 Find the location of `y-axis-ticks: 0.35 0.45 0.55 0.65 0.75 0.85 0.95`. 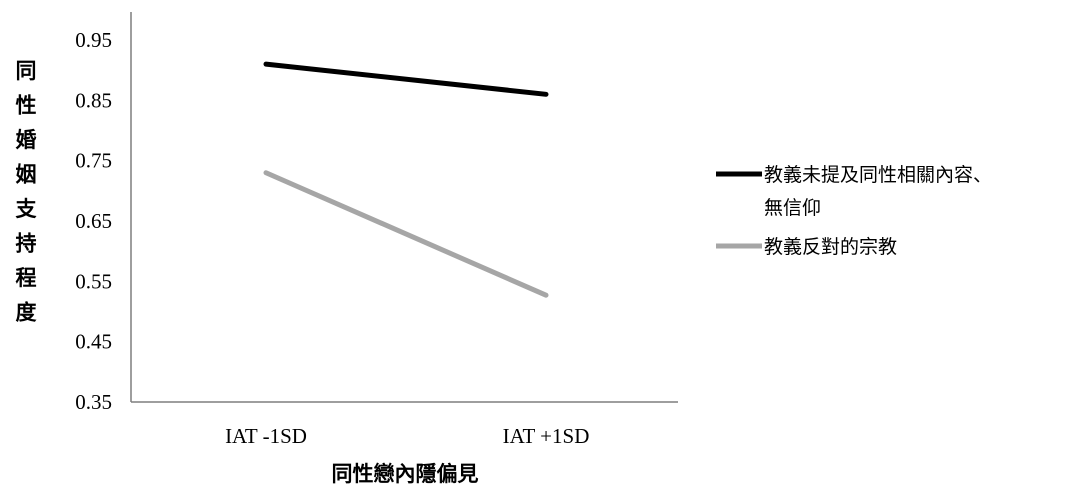

y-axis-ticks: 0.35 0.45 0.55 0.65 0.75 0.85 0.95 is located at coordinates (93, 221).